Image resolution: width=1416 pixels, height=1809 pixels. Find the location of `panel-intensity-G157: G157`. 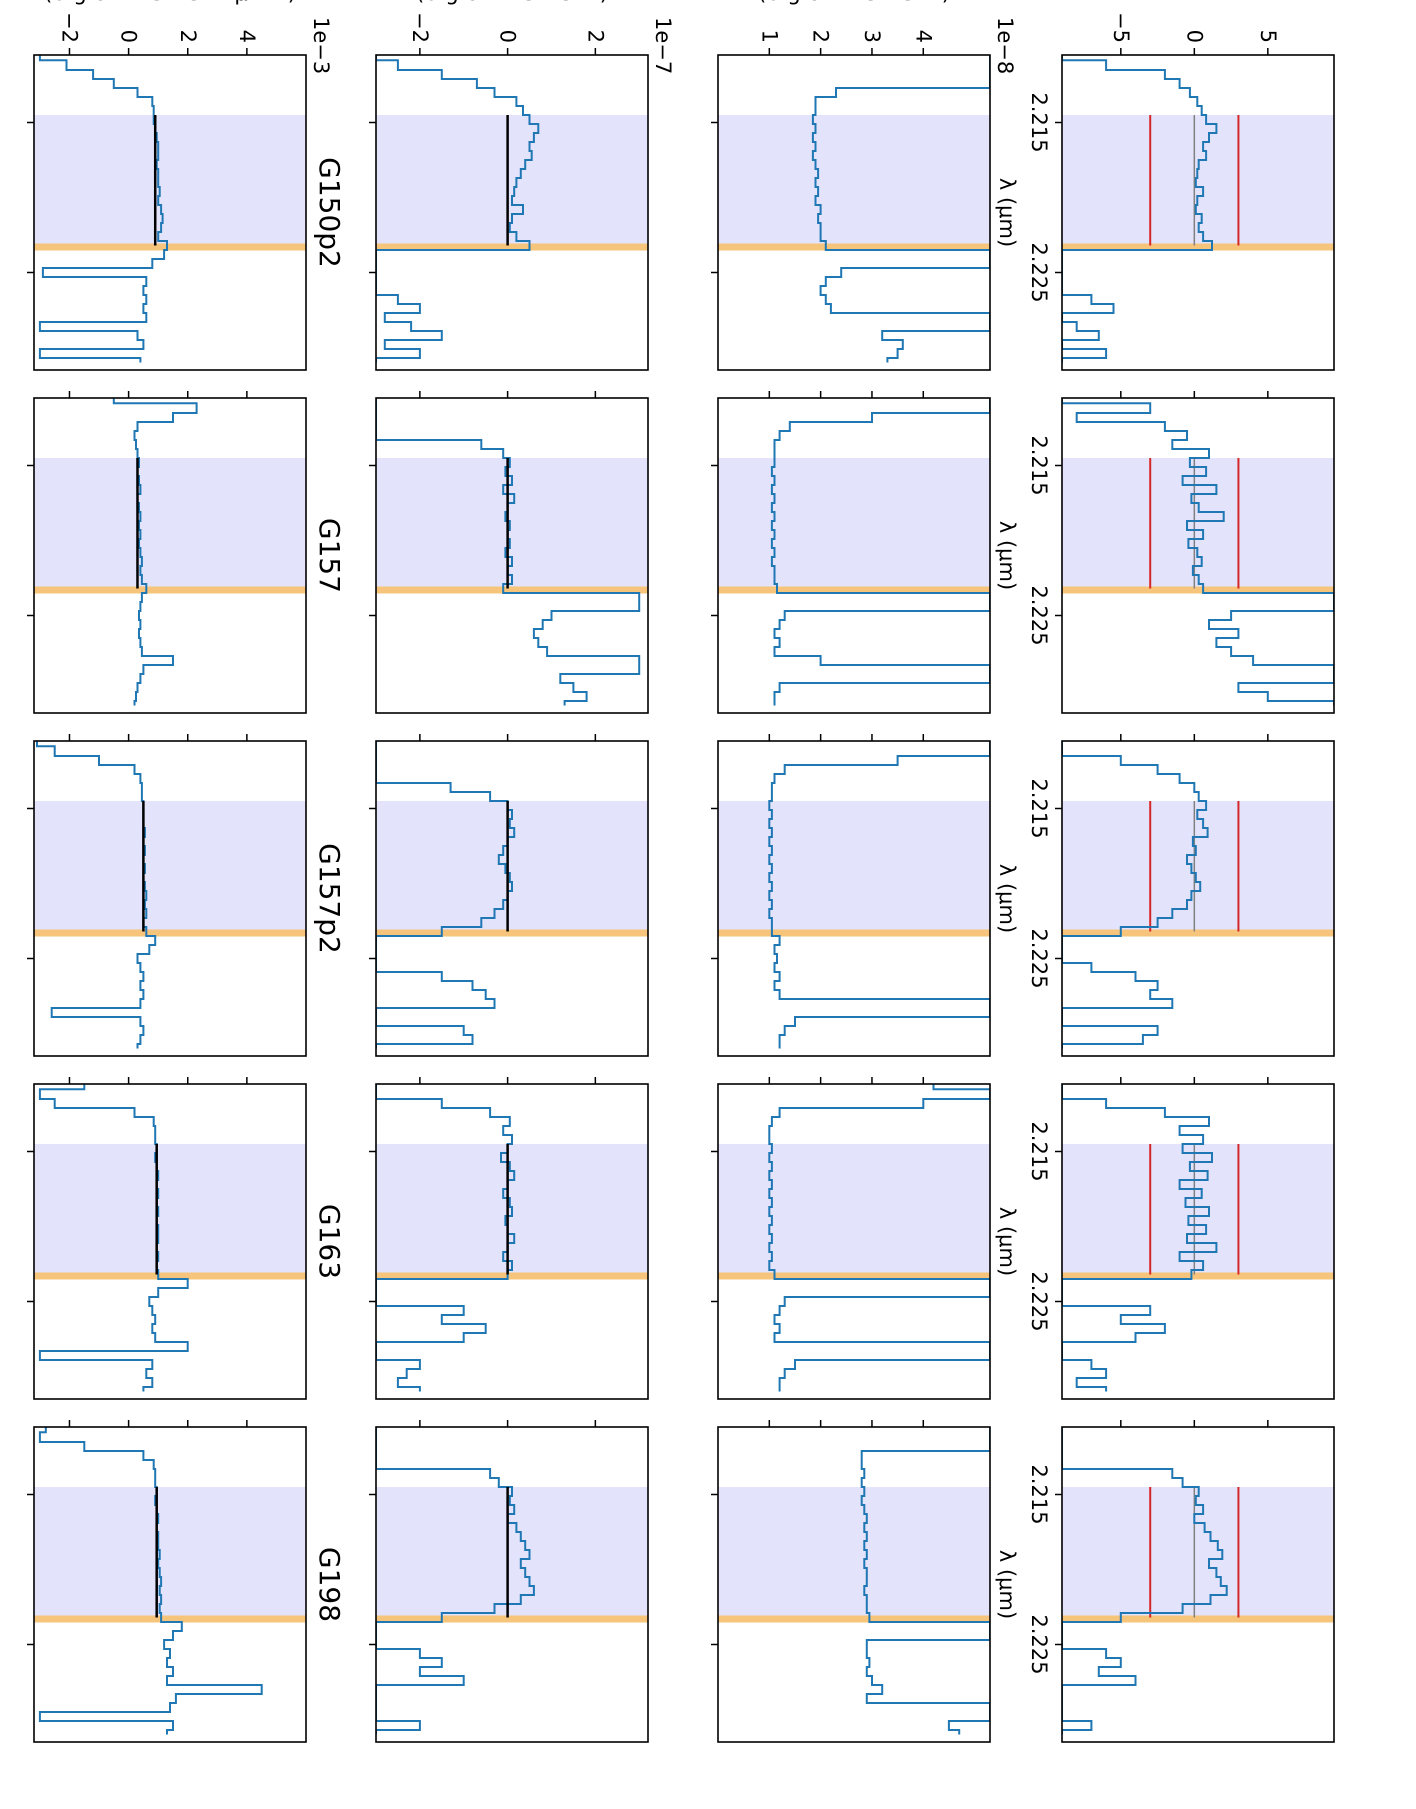

panel-intensity-G157: G157 is located at coordinates (186, 552).